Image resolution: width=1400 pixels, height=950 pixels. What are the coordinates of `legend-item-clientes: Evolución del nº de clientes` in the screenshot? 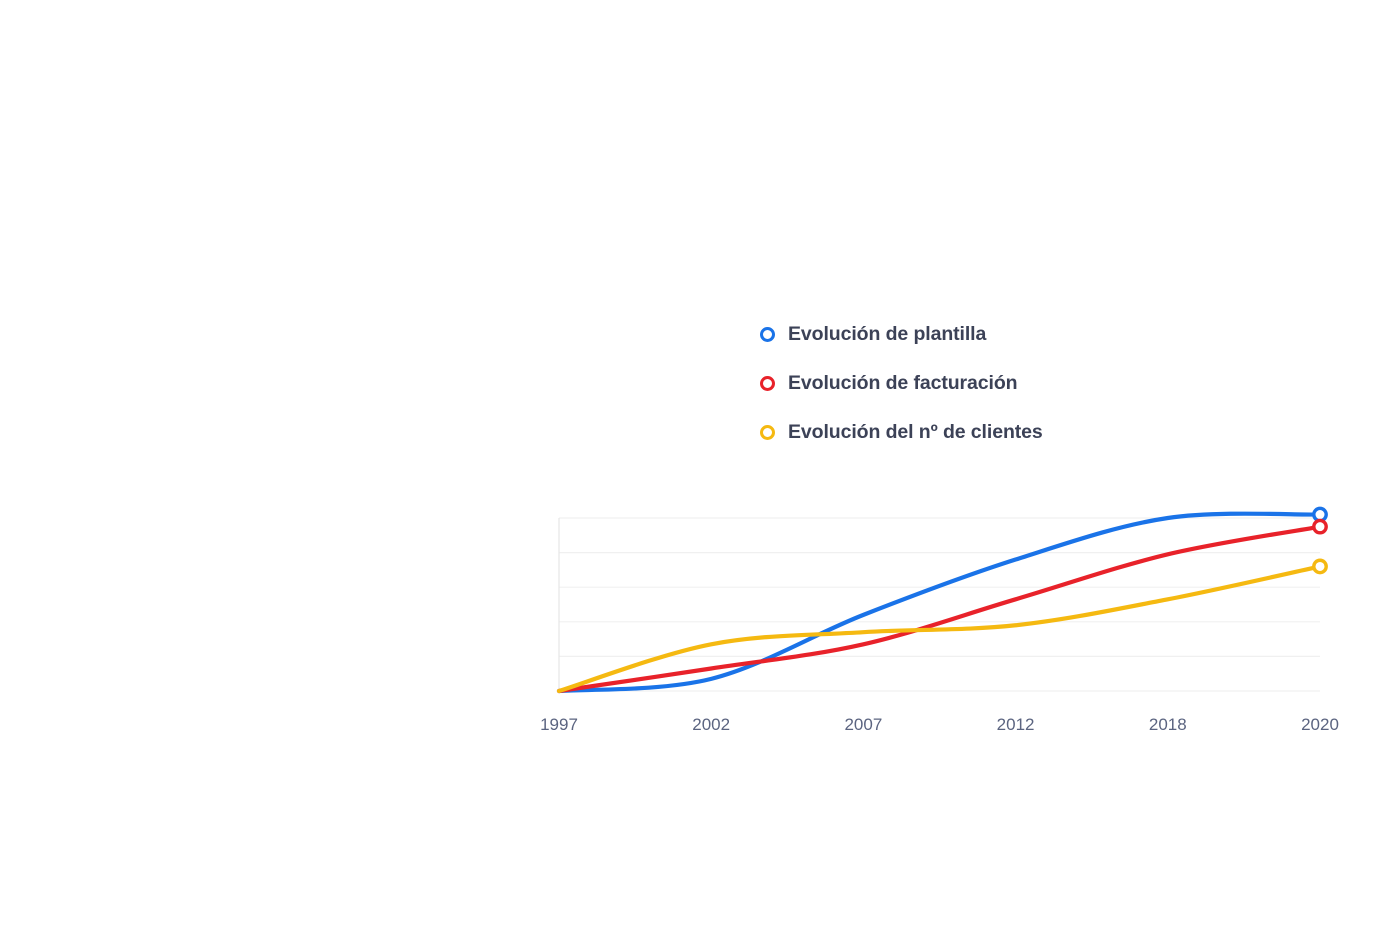 It's located at (1000, 432).